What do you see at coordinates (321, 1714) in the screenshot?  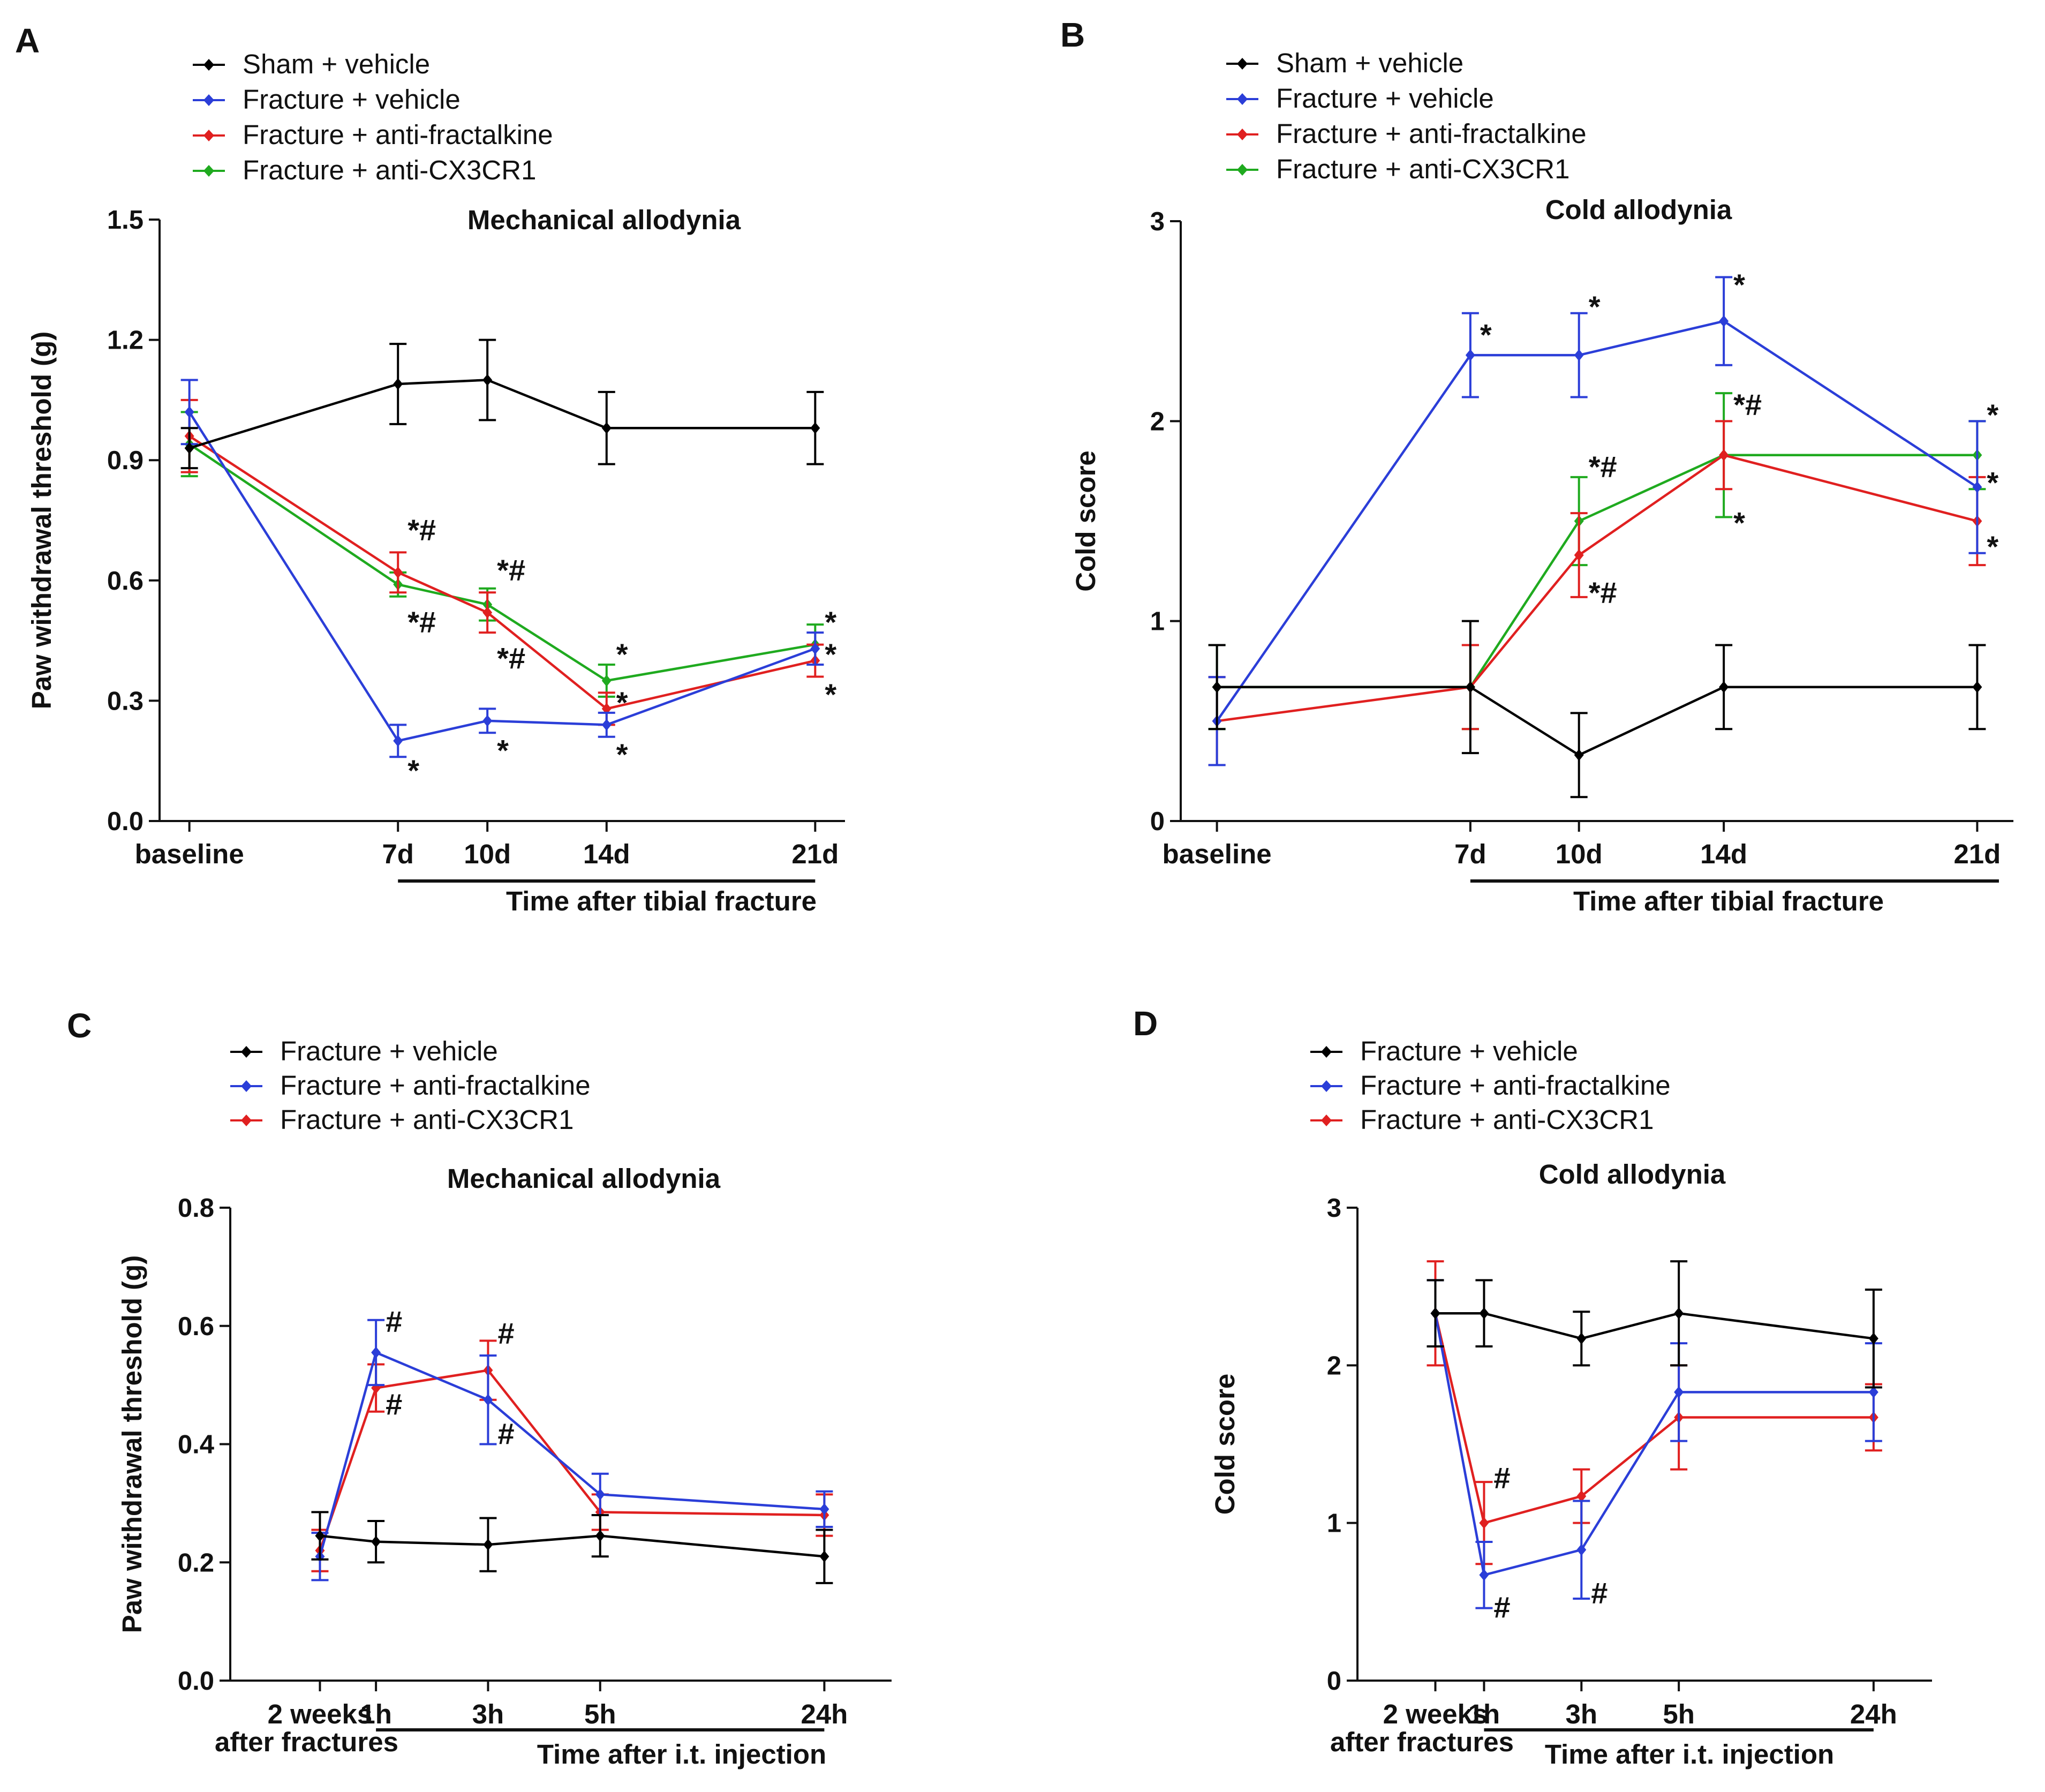 I see `x-tick-label: 2 weeks` at bounding box center [321, 1714].